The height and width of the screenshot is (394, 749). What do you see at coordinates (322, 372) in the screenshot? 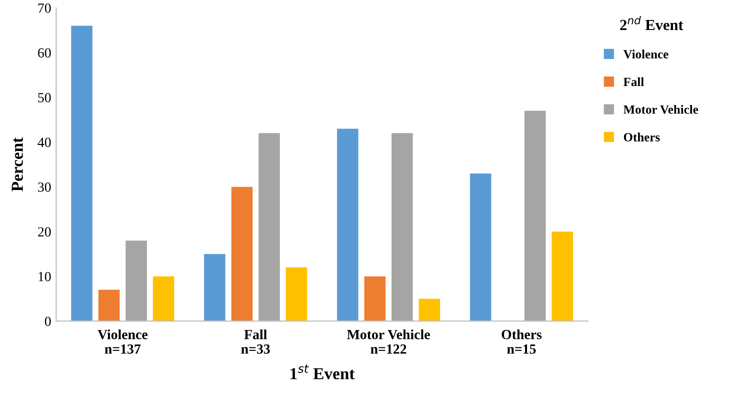
I see `x-axis-title: 1$^{st}$ Event` at bounding box center [322, 372].